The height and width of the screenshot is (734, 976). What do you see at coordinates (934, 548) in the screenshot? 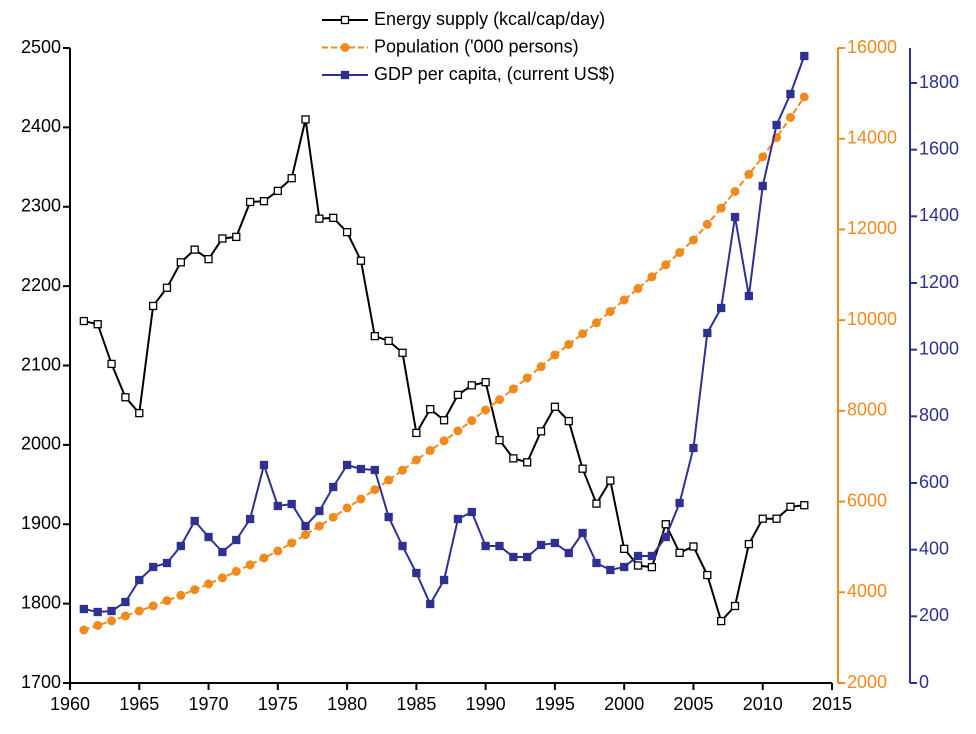
I see `y-tick-label: 400` at bounding box center [934, 548].